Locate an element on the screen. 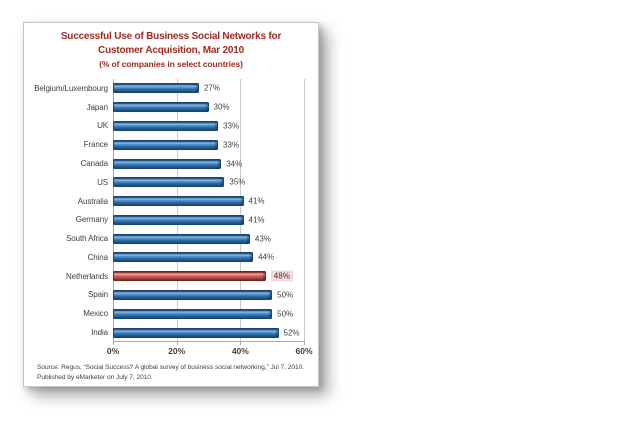 This screenshot has height=429, width=640. bar-track: 52% is located at coordinates (208, 332).